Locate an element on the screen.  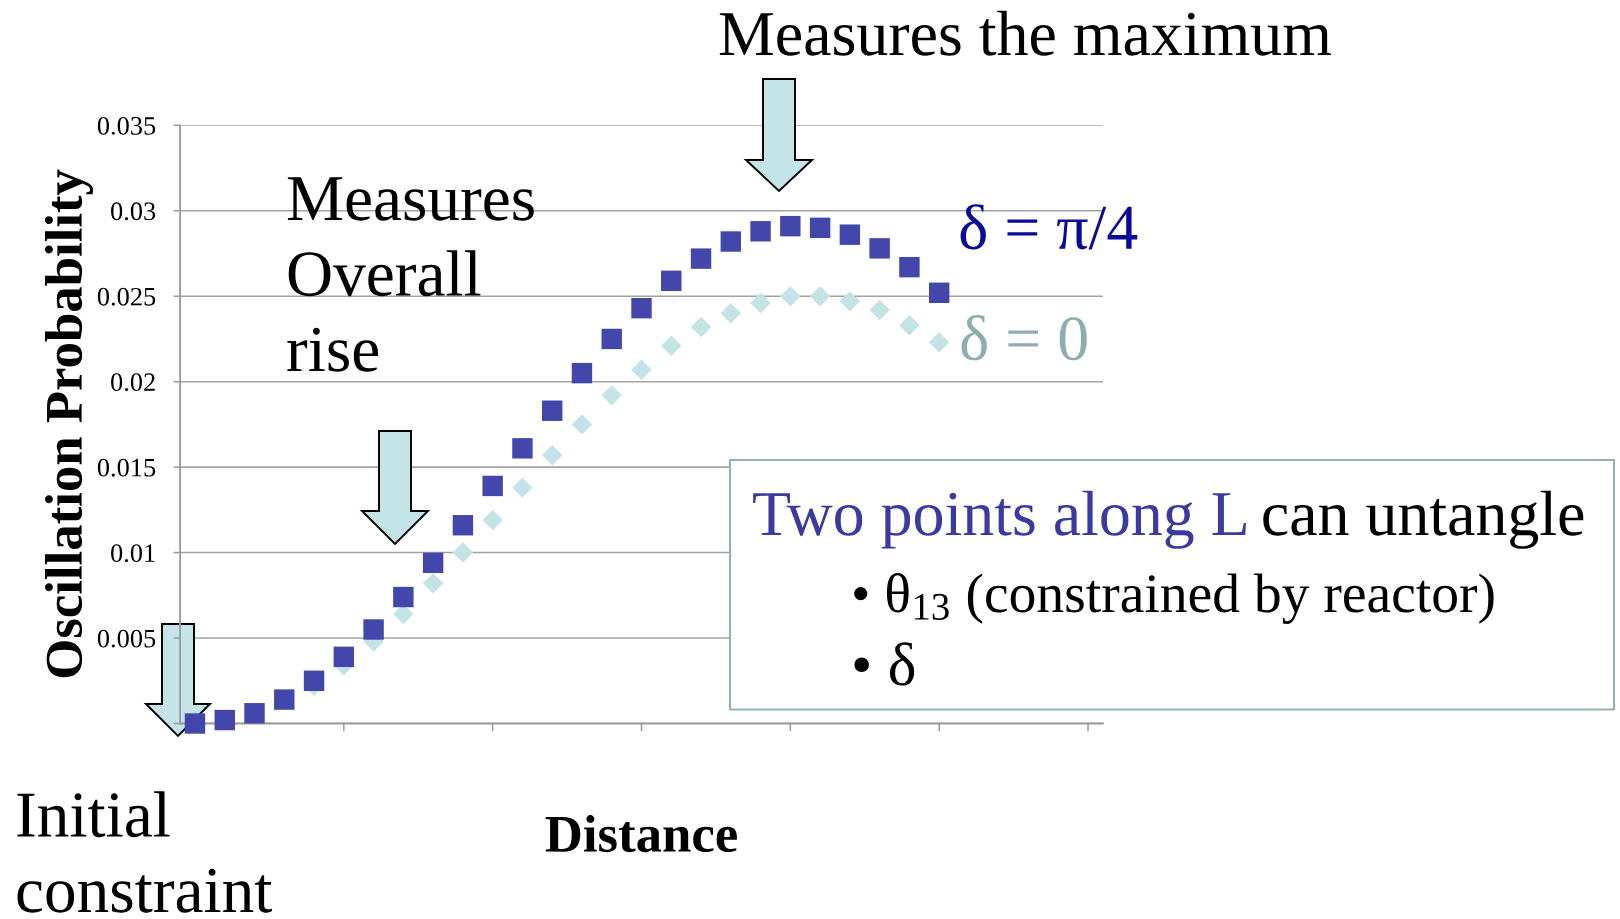
y-tick-label: 0.02 is located at coordinates (133, 382).